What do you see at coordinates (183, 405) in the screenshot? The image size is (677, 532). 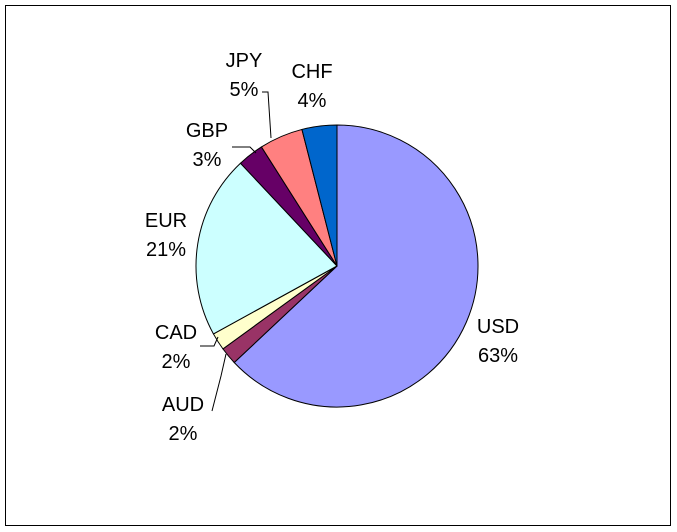 I see `slice-label-aud: AUD` at bounding box center [183, 405].